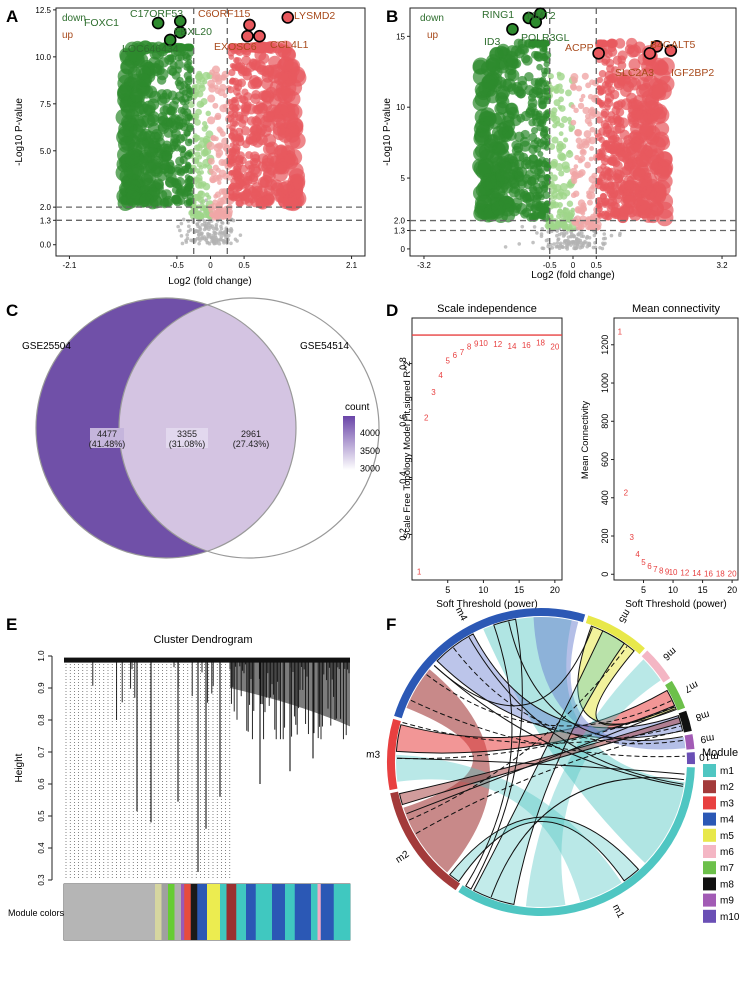 Image resolution: width=746 pixels, height=983 pixels. I want to click on chord-module-arcs, so click(541, 762).